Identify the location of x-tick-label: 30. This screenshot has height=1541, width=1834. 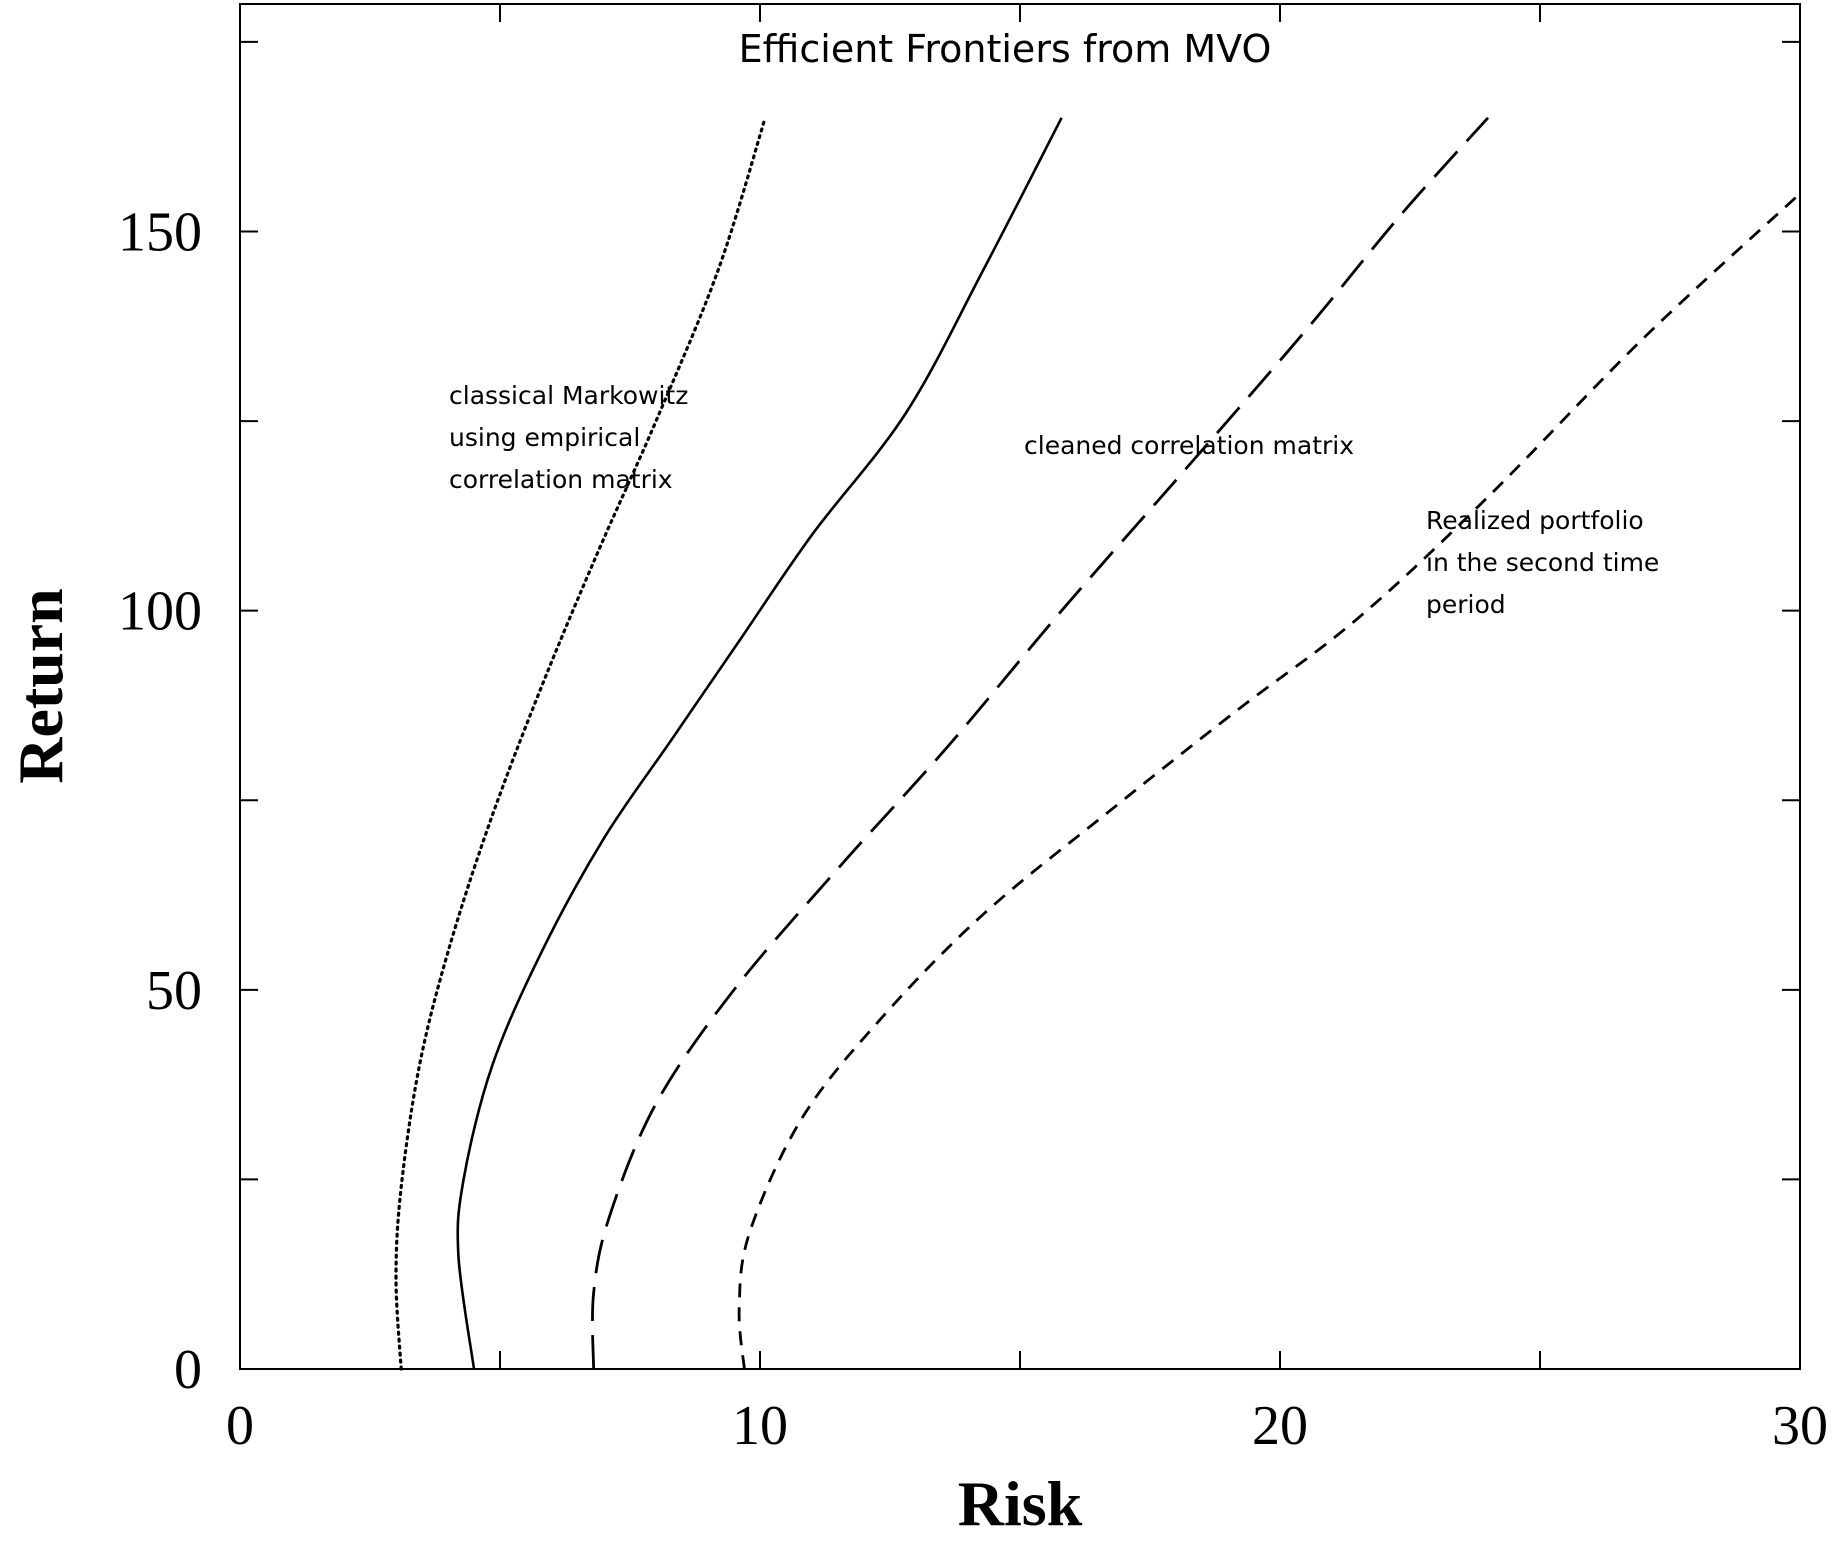
(1800, 1426).